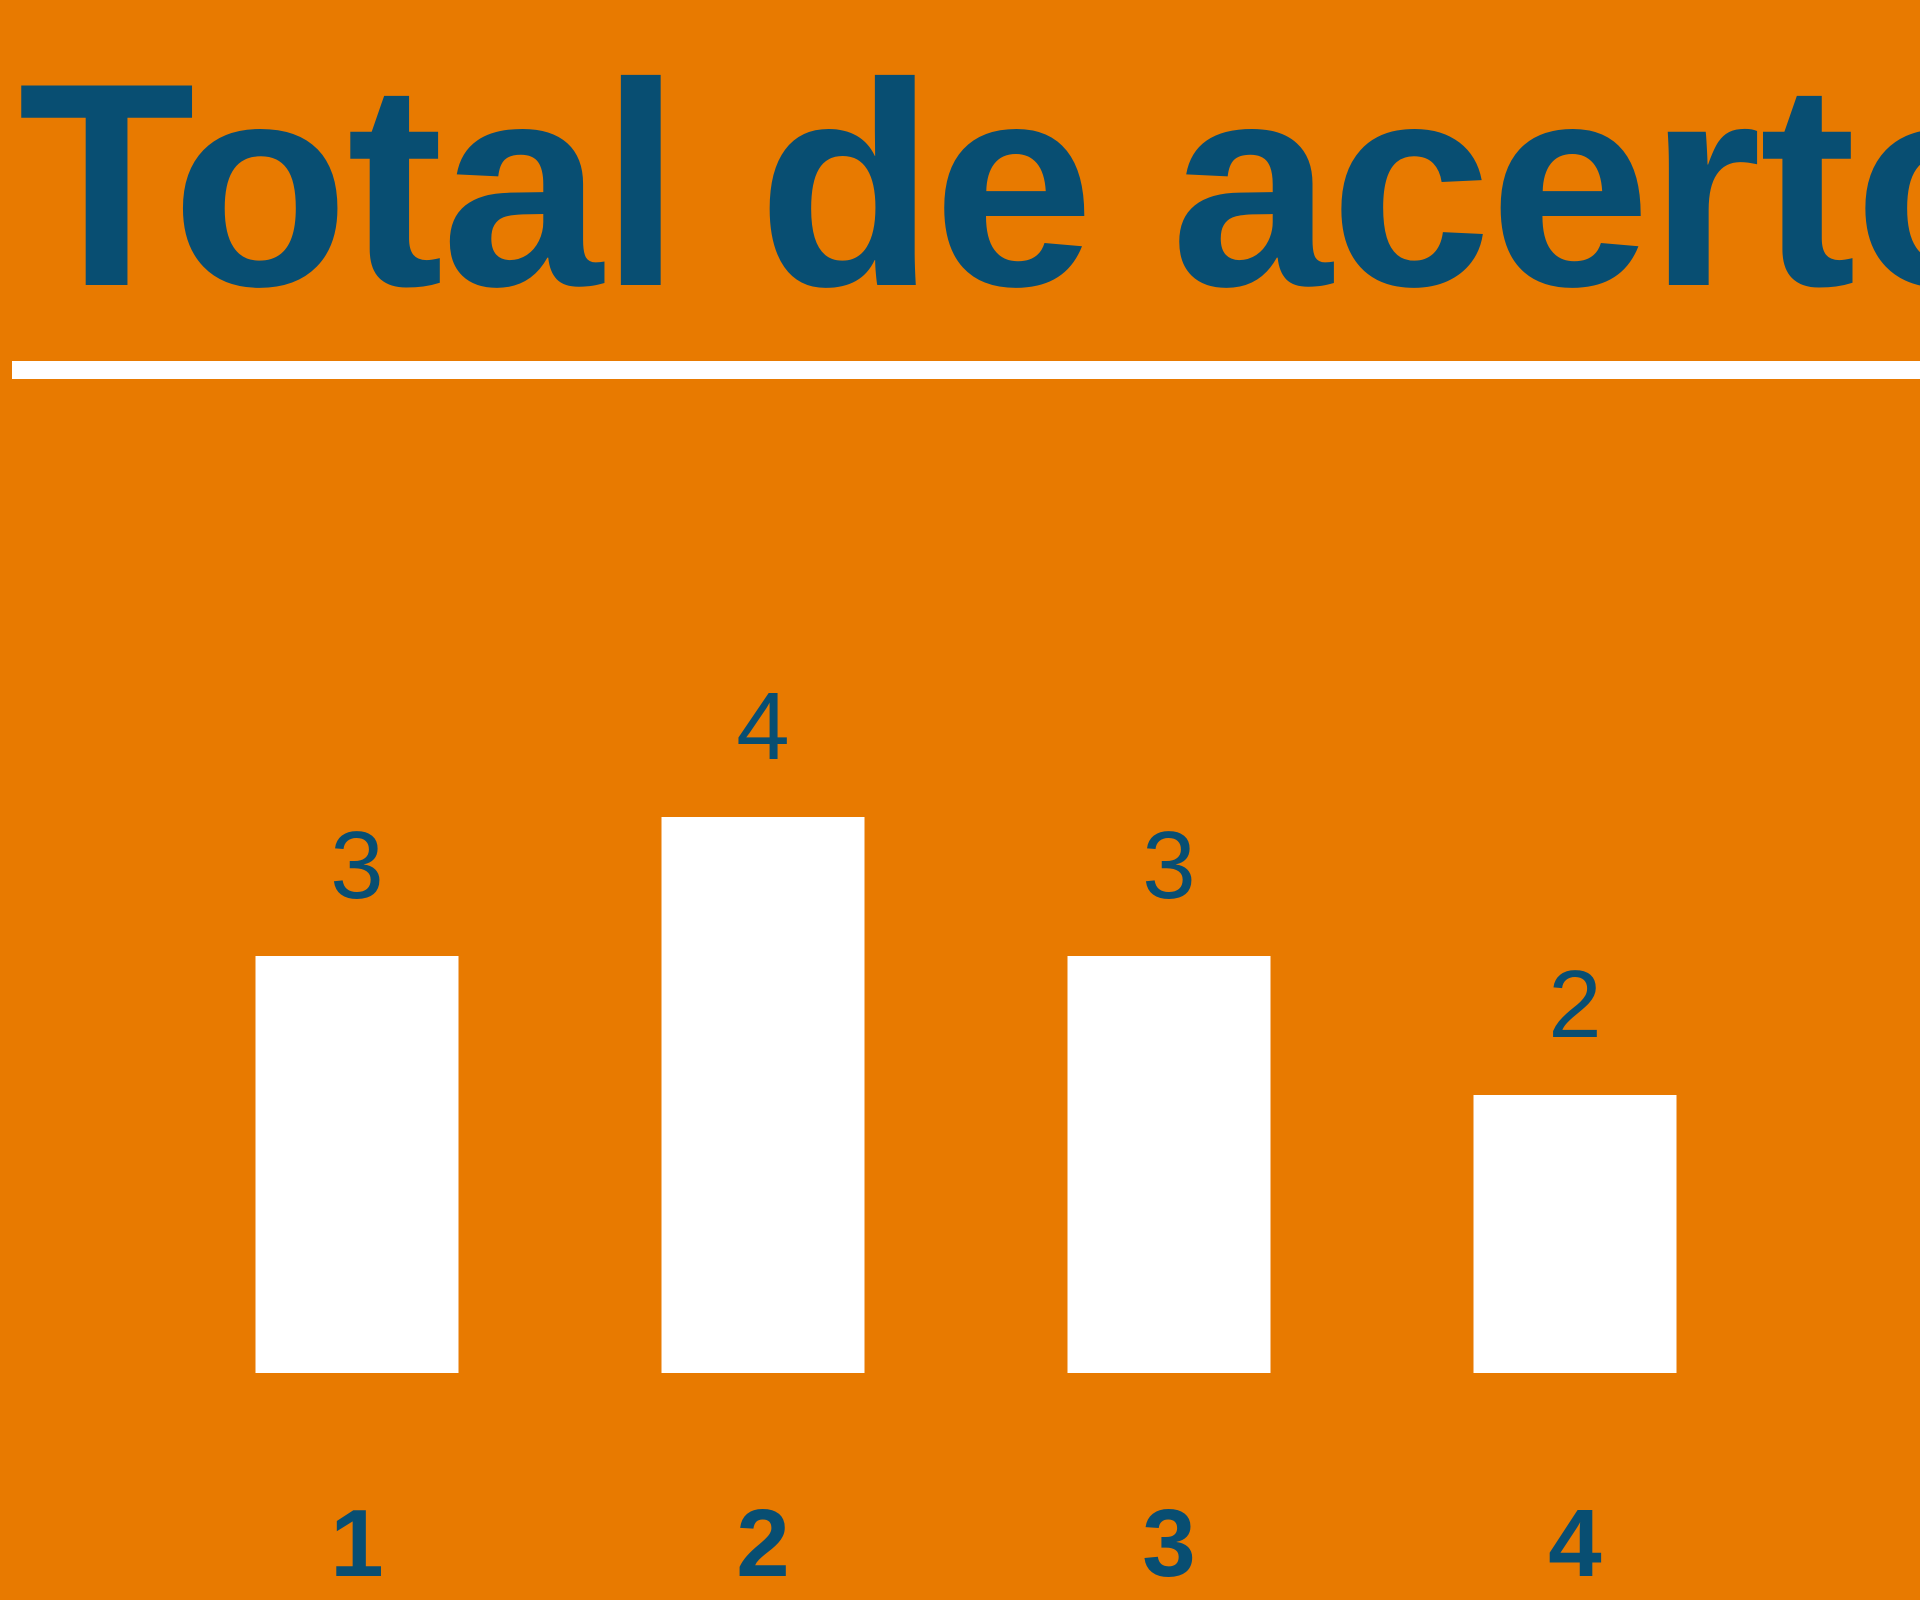 The height and width of the screenshot is (1600, 1920). I want to click on x-tick-label-4: 4, so click(1574, 1543).